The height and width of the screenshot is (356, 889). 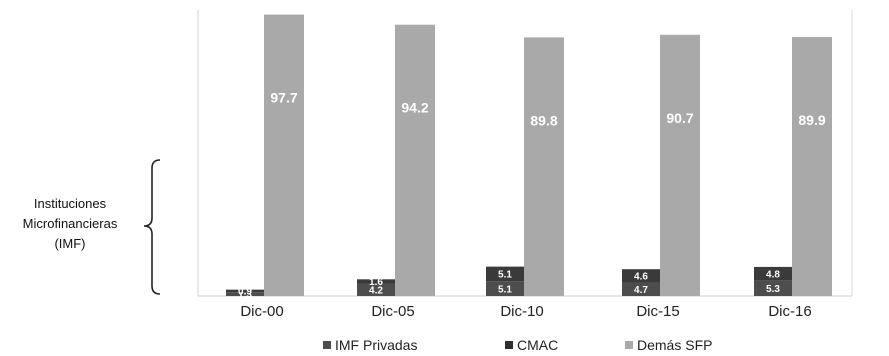 I want to click on data-label-cmac-dic-05: 1.6, so click(x=376, y=282).